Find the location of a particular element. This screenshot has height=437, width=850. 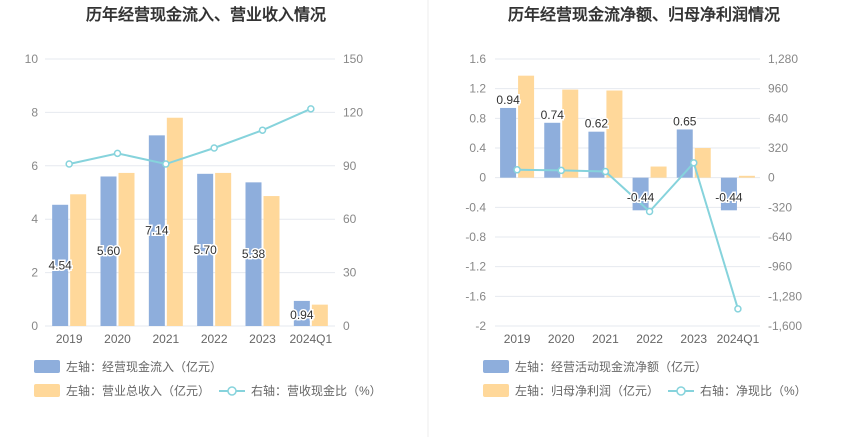

y-right-tick-label: 120 is located at coordinates (353, 112).